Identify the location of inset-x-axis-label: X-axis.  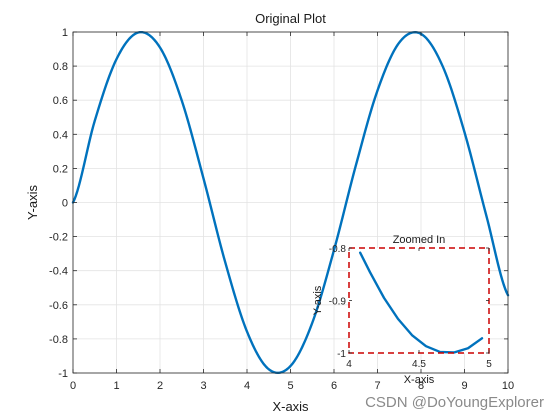
(419, 380).